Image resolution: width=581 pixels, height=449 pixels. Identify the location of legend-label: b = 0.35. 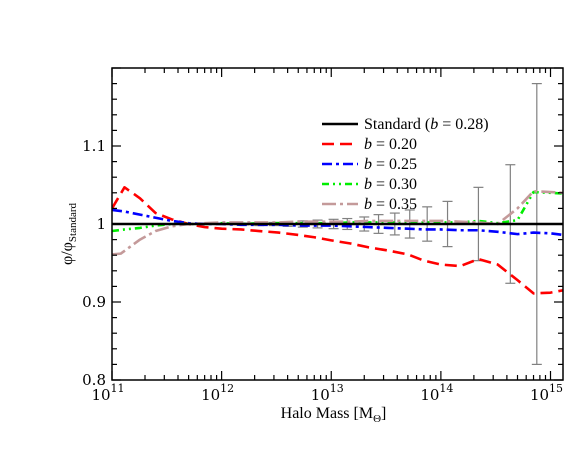
(390, 204).